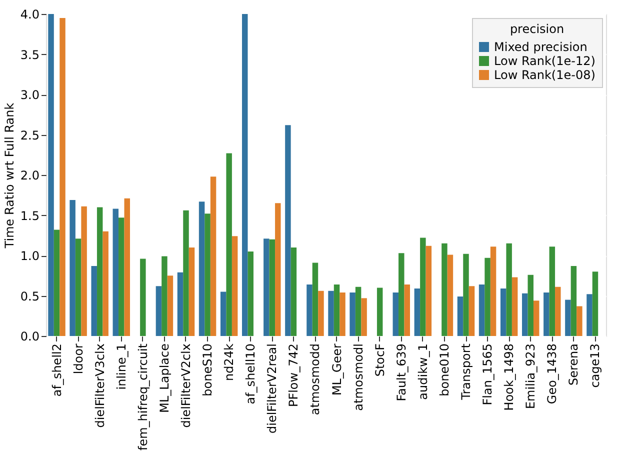 The height and width of the screenshot is (470, 626). I want to click on x-tick-label: dielFilterV3clx, so click(99, 386).